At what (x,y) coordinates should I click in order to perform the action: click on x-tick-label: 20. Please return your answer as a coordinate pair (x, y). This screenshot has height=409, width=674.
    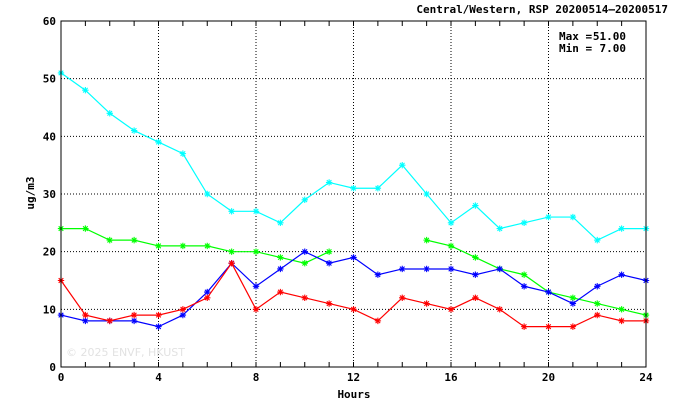
    Looking at the image, I should click on (548, 377).